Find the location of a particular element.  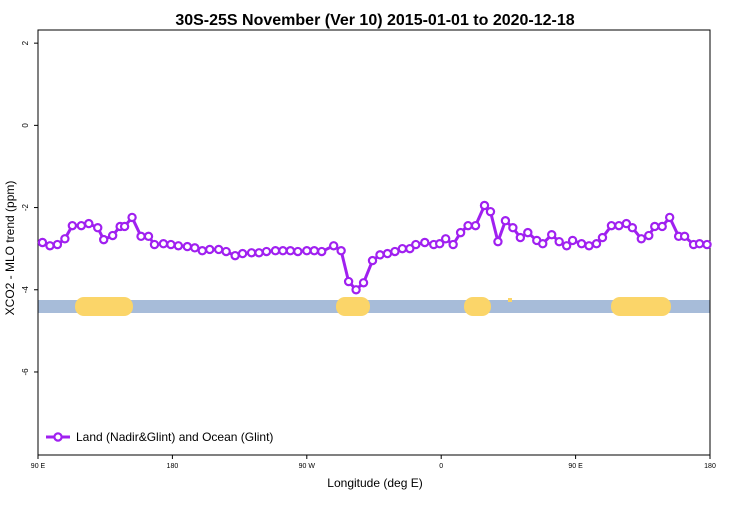

y-tick-label: -6 is located at coordinates (25, 372).